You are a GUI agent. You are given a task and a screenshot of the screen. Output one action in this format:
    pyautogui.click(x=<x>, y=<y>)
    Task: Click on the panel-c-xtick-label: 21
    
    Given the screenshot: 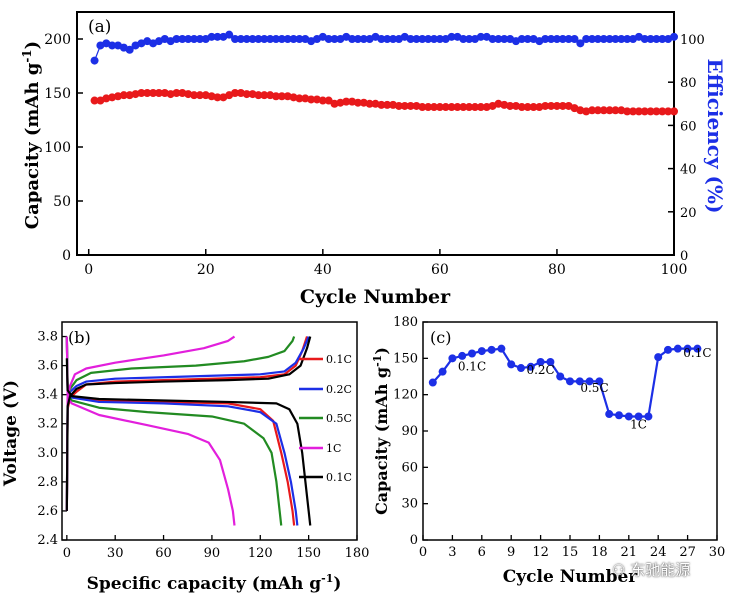 What is the action you would take?
    pyautogui.click(x=629, y=552)
    